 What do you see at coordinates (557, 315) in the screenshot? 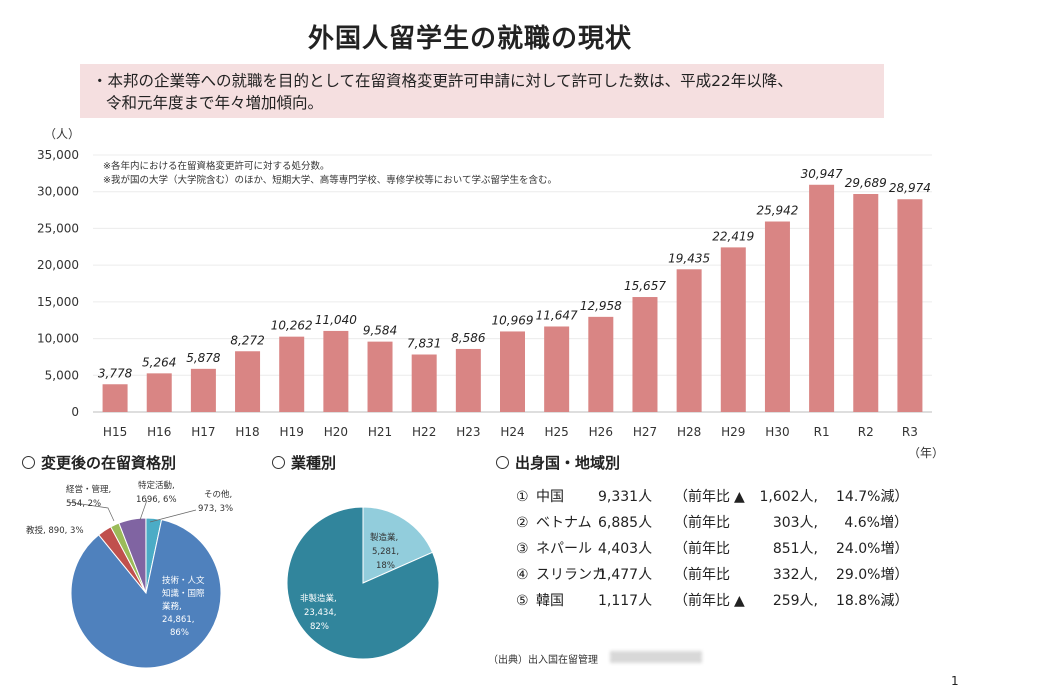
I see `data-label-H25: 11,647` at bounding box center [557, 315].